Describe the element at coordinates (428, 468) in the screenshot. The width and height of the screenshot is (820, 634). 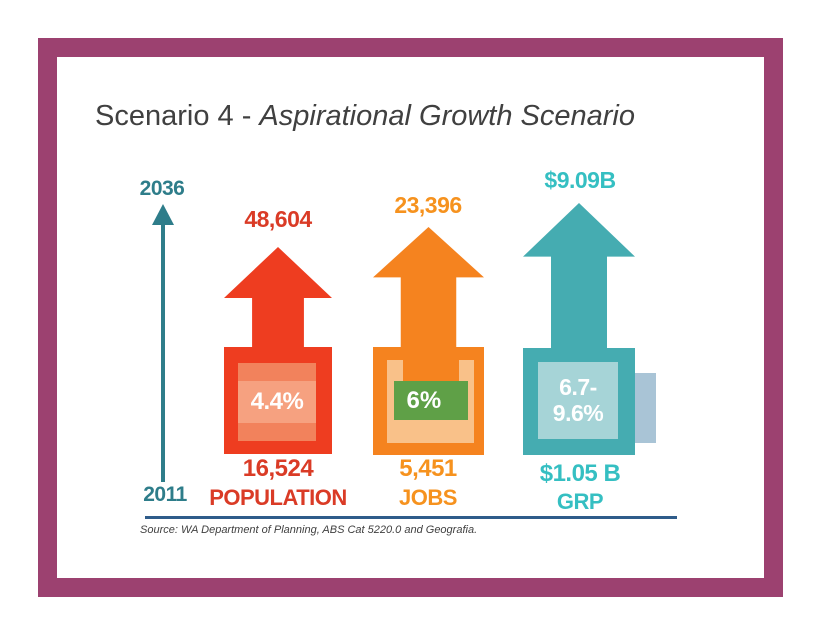
I see `jobs-base-value: 5,451` at that location.